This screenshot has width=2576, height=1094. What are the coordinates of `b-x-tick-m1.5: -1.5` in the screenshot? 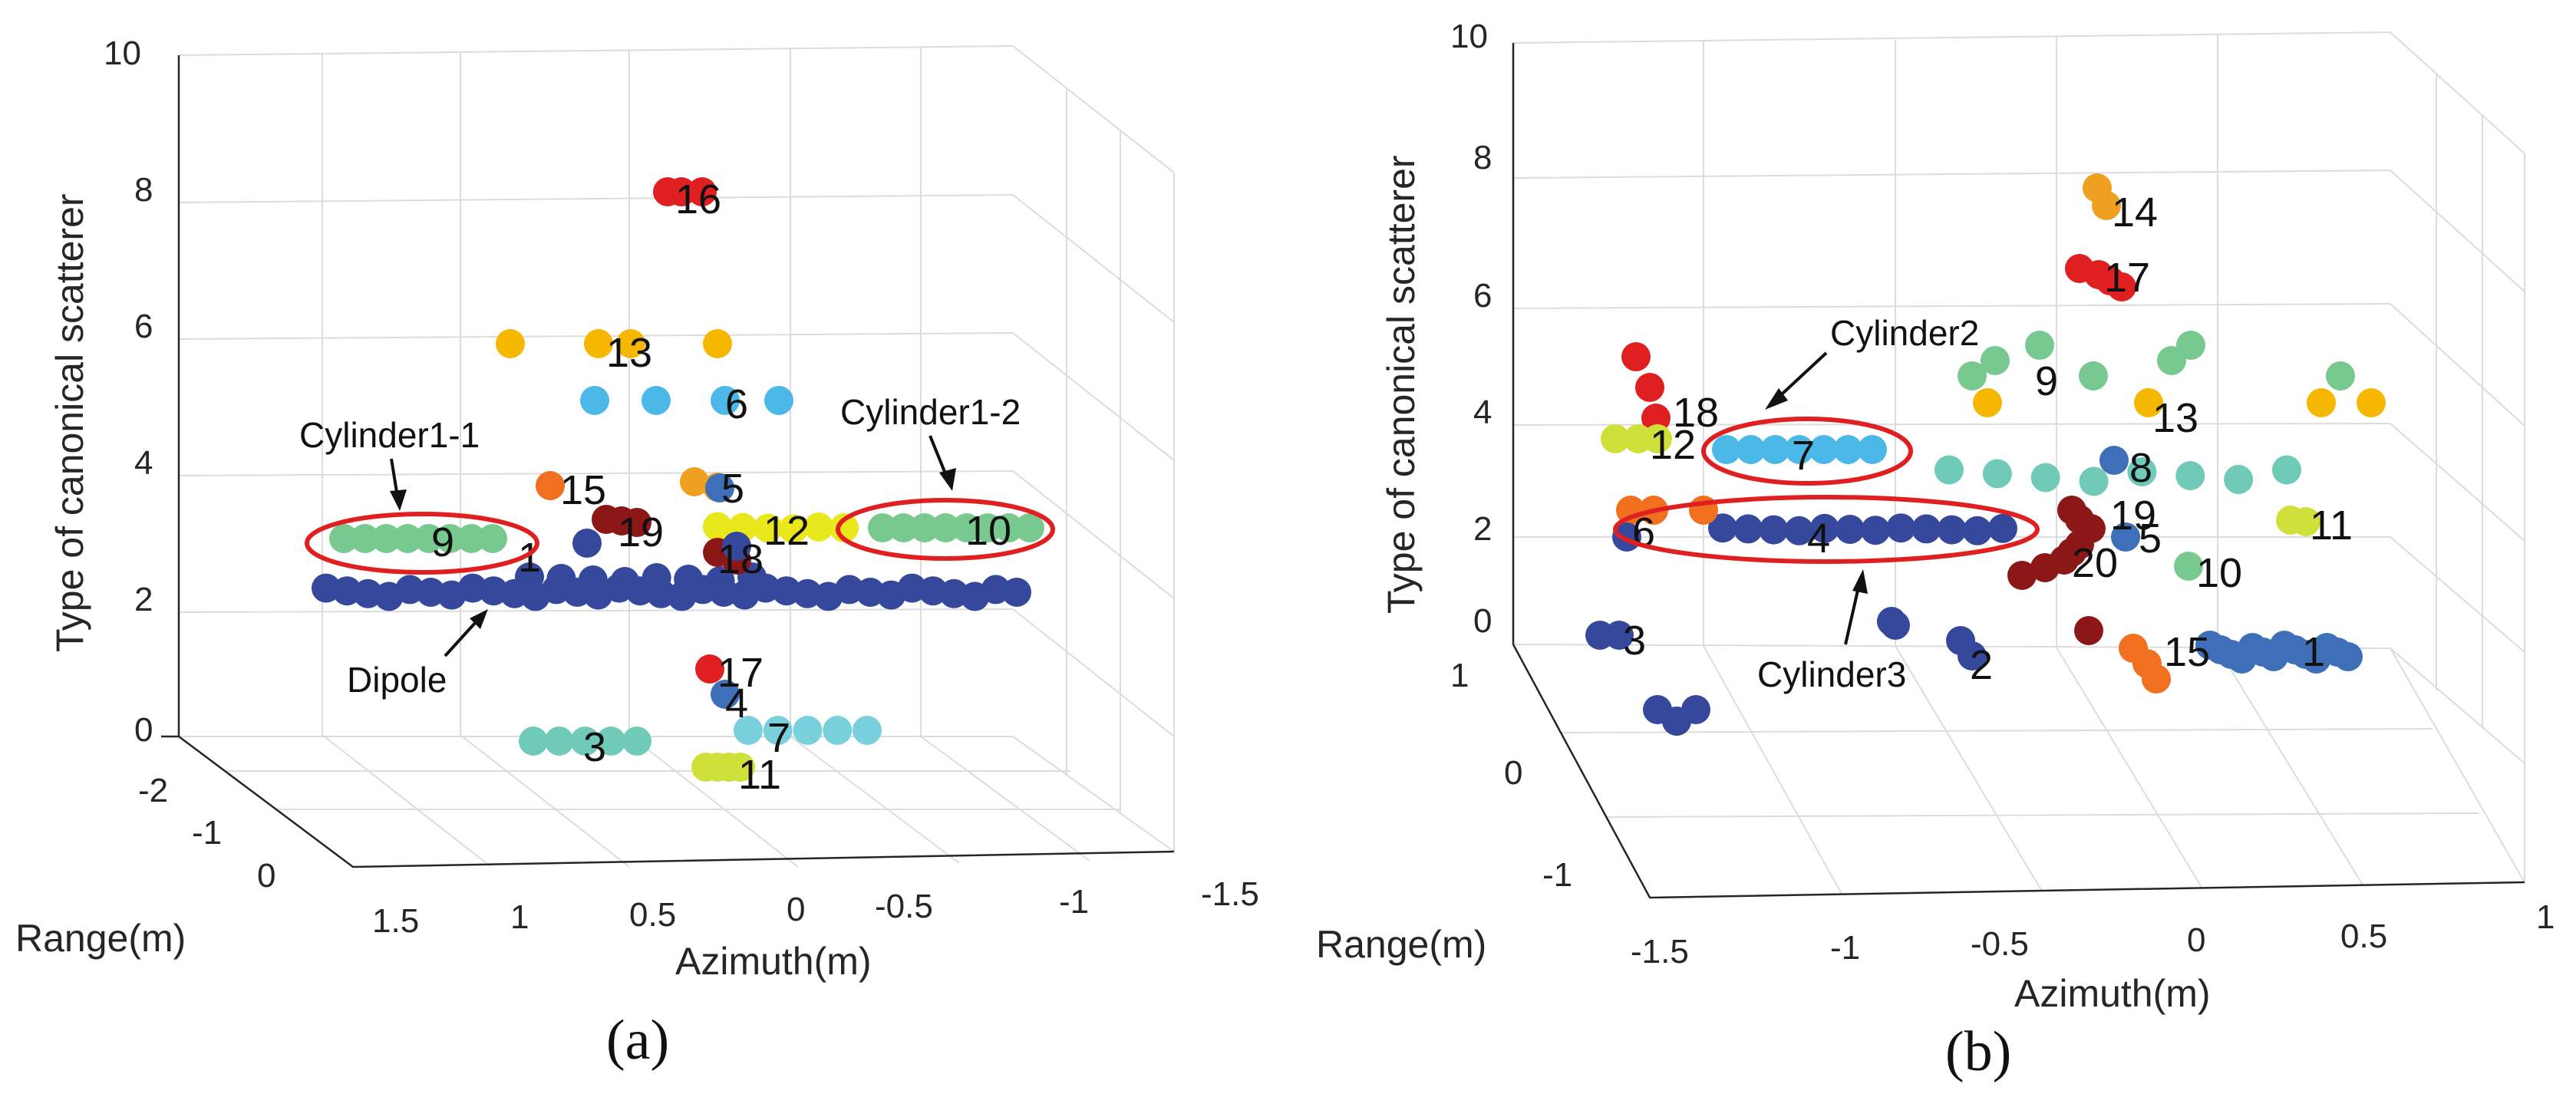 It's located at (1660, 951).